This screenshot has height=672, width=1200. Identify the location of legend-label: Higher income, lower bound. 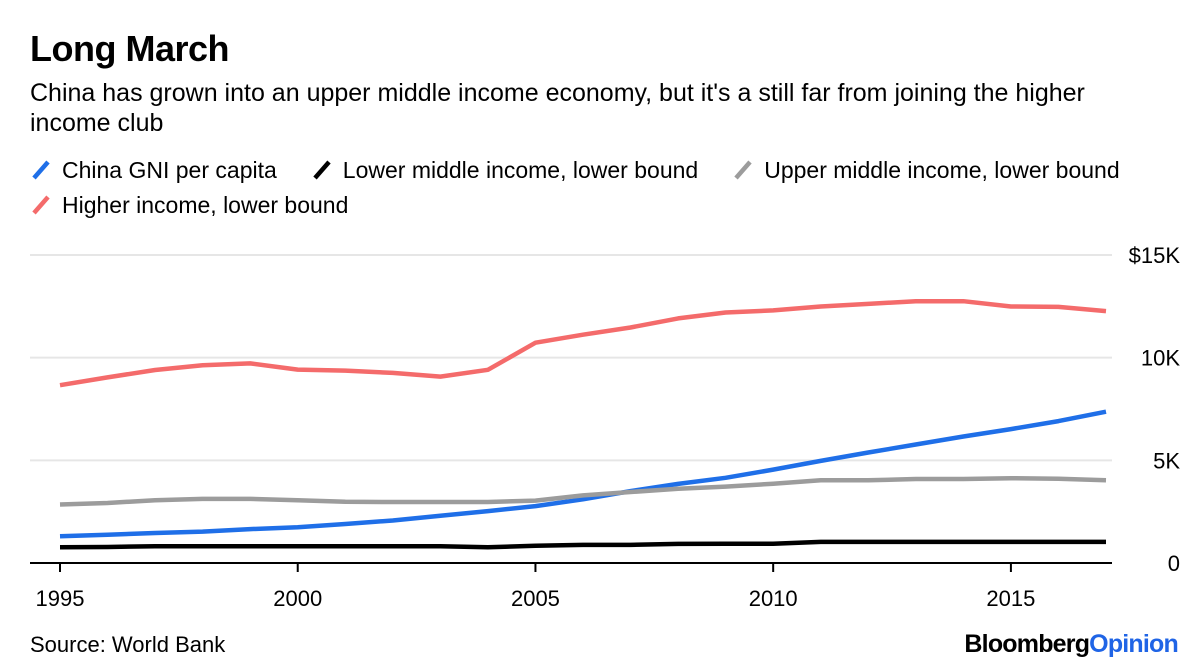
(205, 205).